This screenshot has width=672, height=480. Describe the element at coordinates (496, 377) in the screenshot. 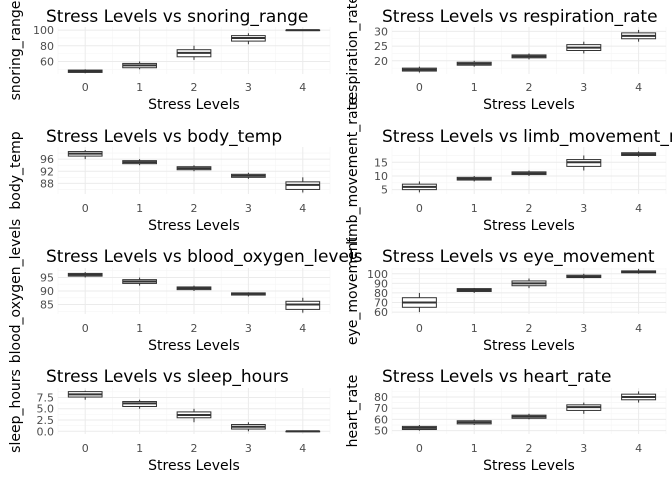

I see `panel-title: Stress Levels vs heart_rate` at that location.